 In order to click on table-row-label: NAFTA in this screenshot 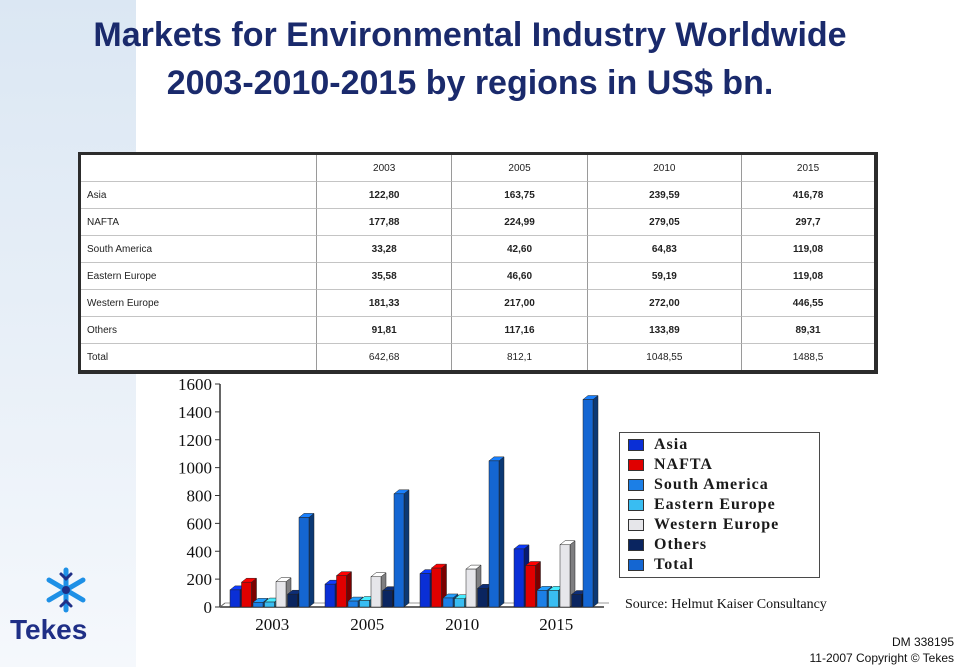, I will do `click(199, 222)`.